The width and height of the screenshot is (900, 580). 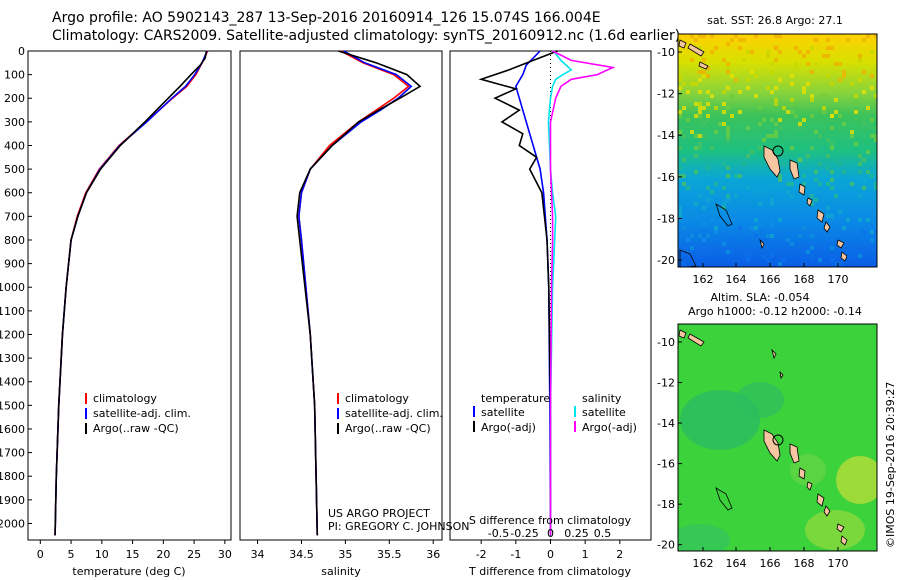 I want to click on temperature-xlabel: temperature (deg C), so click(x=128, y=571).